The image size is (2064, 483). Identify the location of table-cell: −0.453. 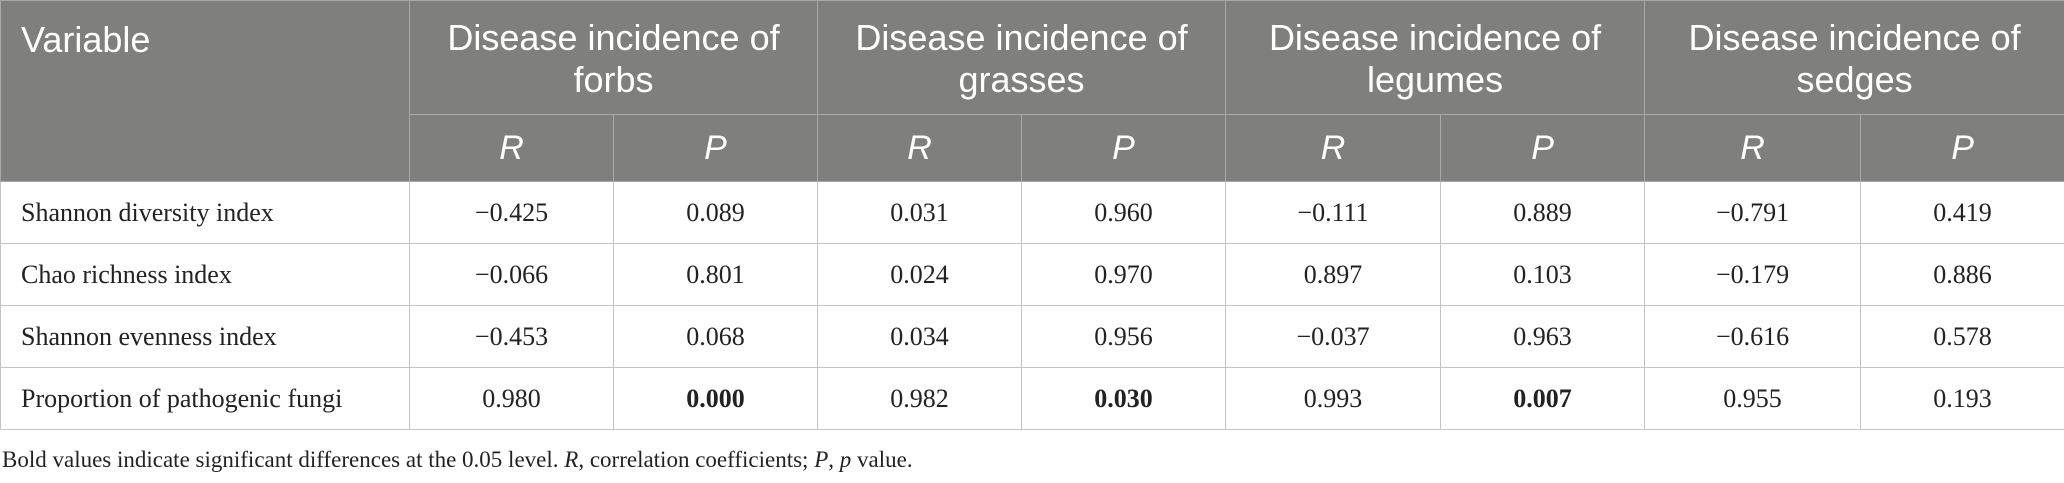
(511, 336).